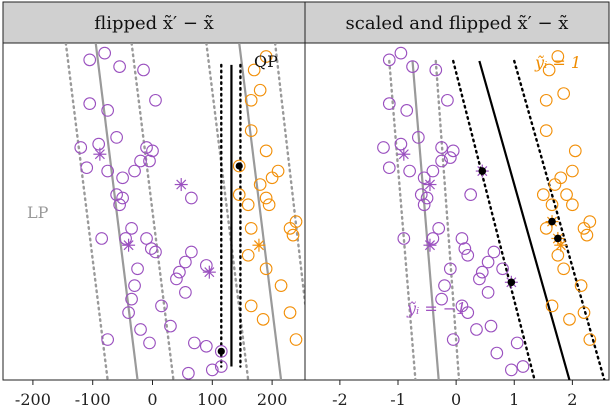 The image size is (611, 416). I want to click on x-tick-label: 200, so click(272, 399).